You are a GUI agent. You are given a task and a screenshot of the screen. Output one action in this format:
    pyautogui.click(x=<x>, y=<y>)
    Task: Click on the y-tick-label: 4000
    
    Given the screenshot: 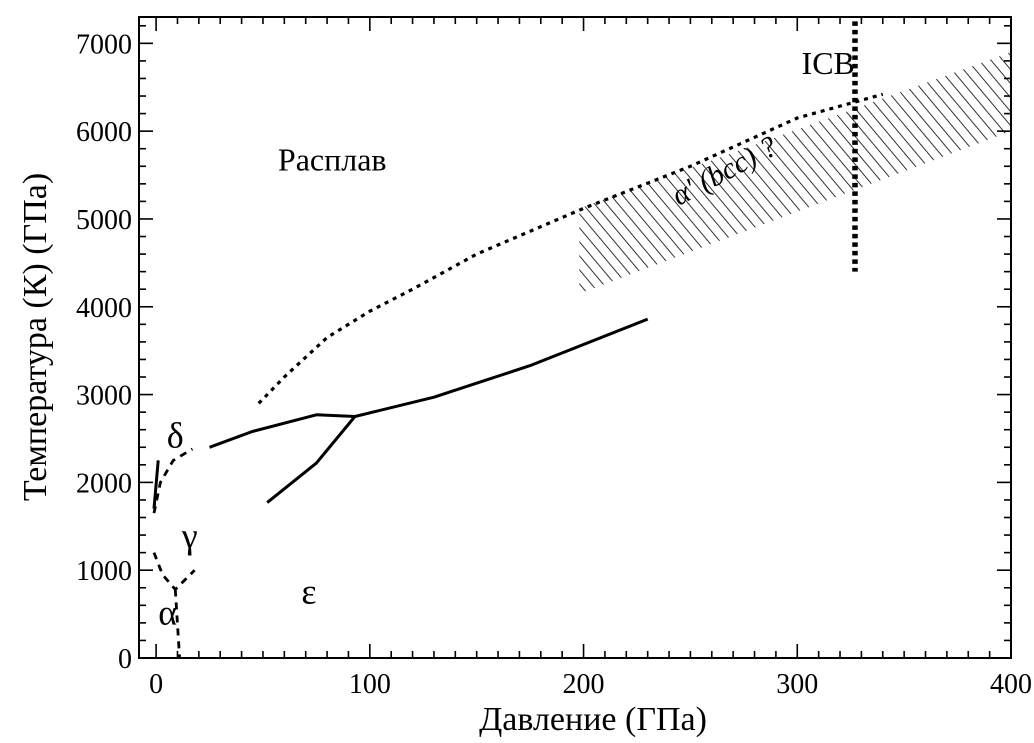 What is the action you would take?
    pyautogui.click(x=104, y=308)
    